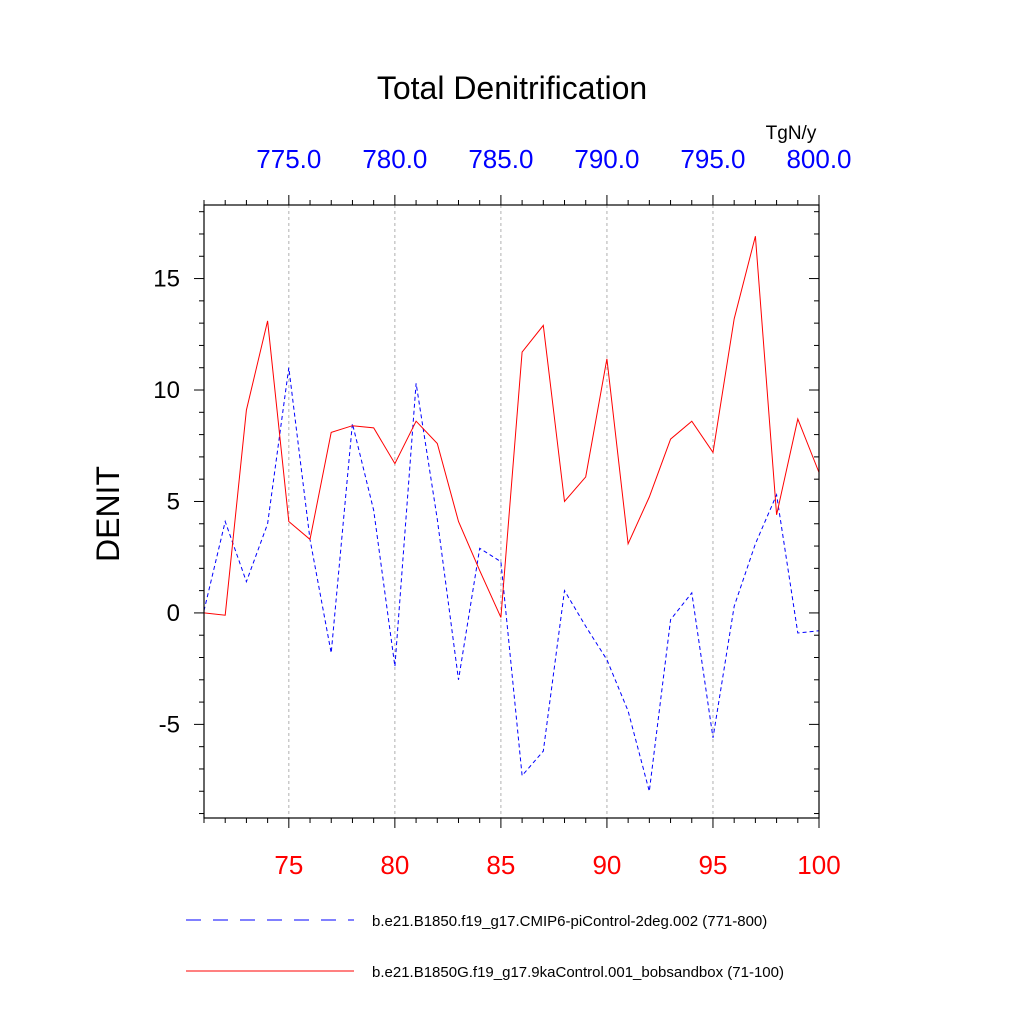 The image size is (1024, 1024). I want to click on y-tick-label: 5, so click(173, 501).